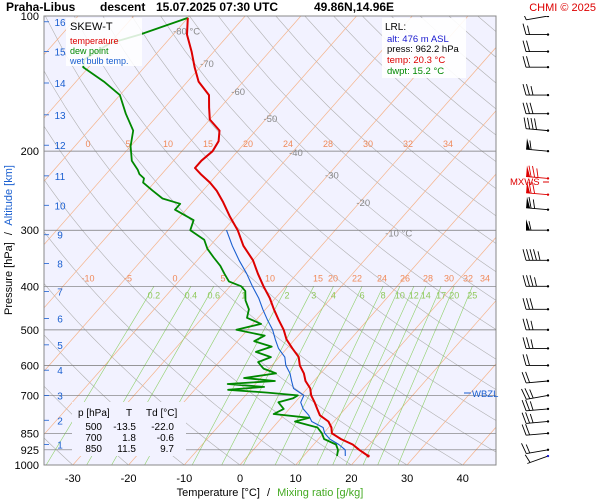  What do you see at coordinates (30, 331) in the screenshot?
I see `pressure-tick-label: 500` at bounding box center [30, 331].